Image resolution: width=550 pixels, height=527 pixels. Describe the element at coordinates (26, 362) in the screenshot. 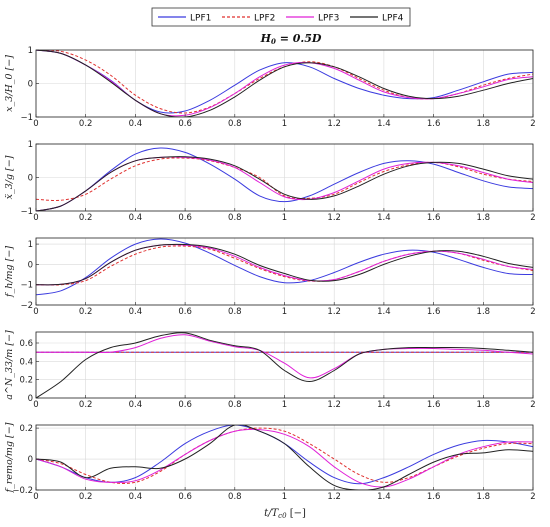

I see `y-tick-label: 0.4` at that location.